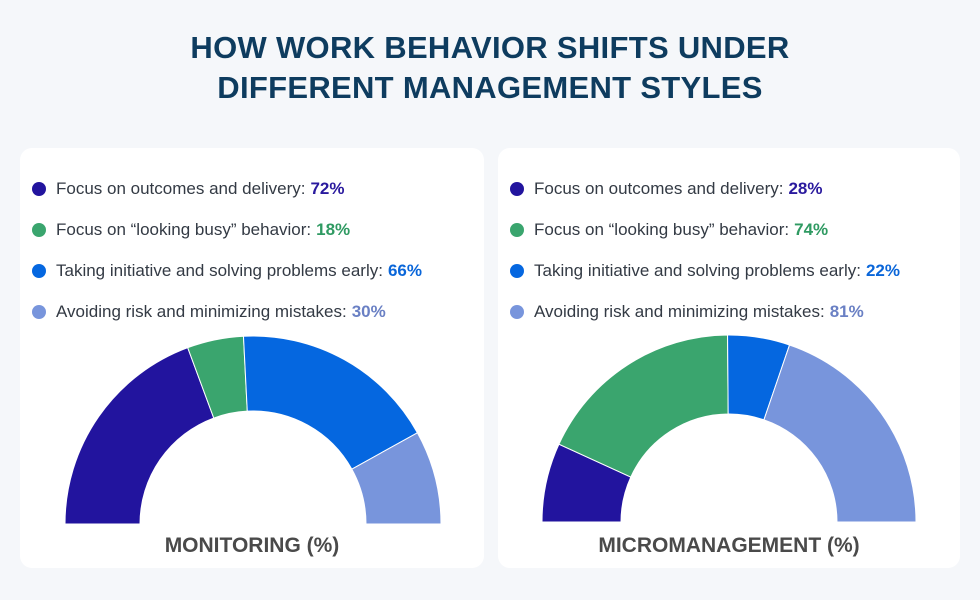 The height and width of the screenshot is (600, 980). Describe the element at coordinates (368, 311) in the screenshot. I see `legend-value: 30%` at that location.